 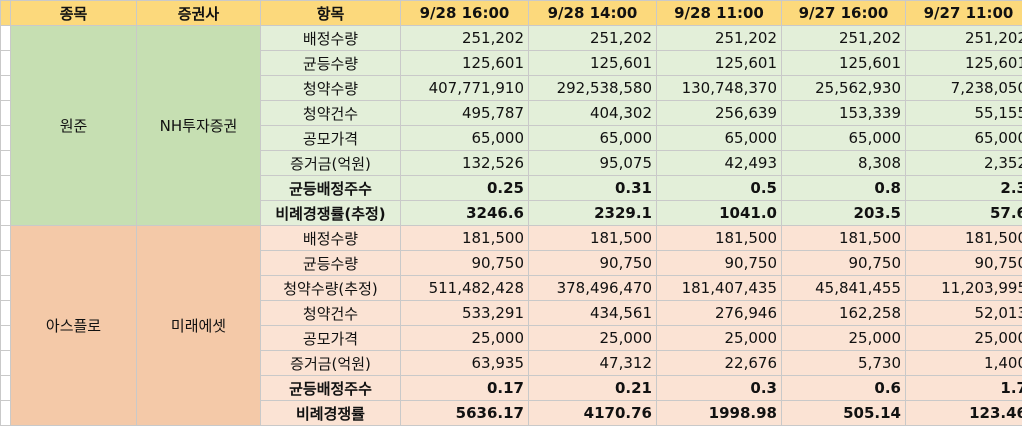 What do you see at coordinates (843, 313) in the screenshot?
I see `value-cell: 162,258` at bounding box center [843, 313].